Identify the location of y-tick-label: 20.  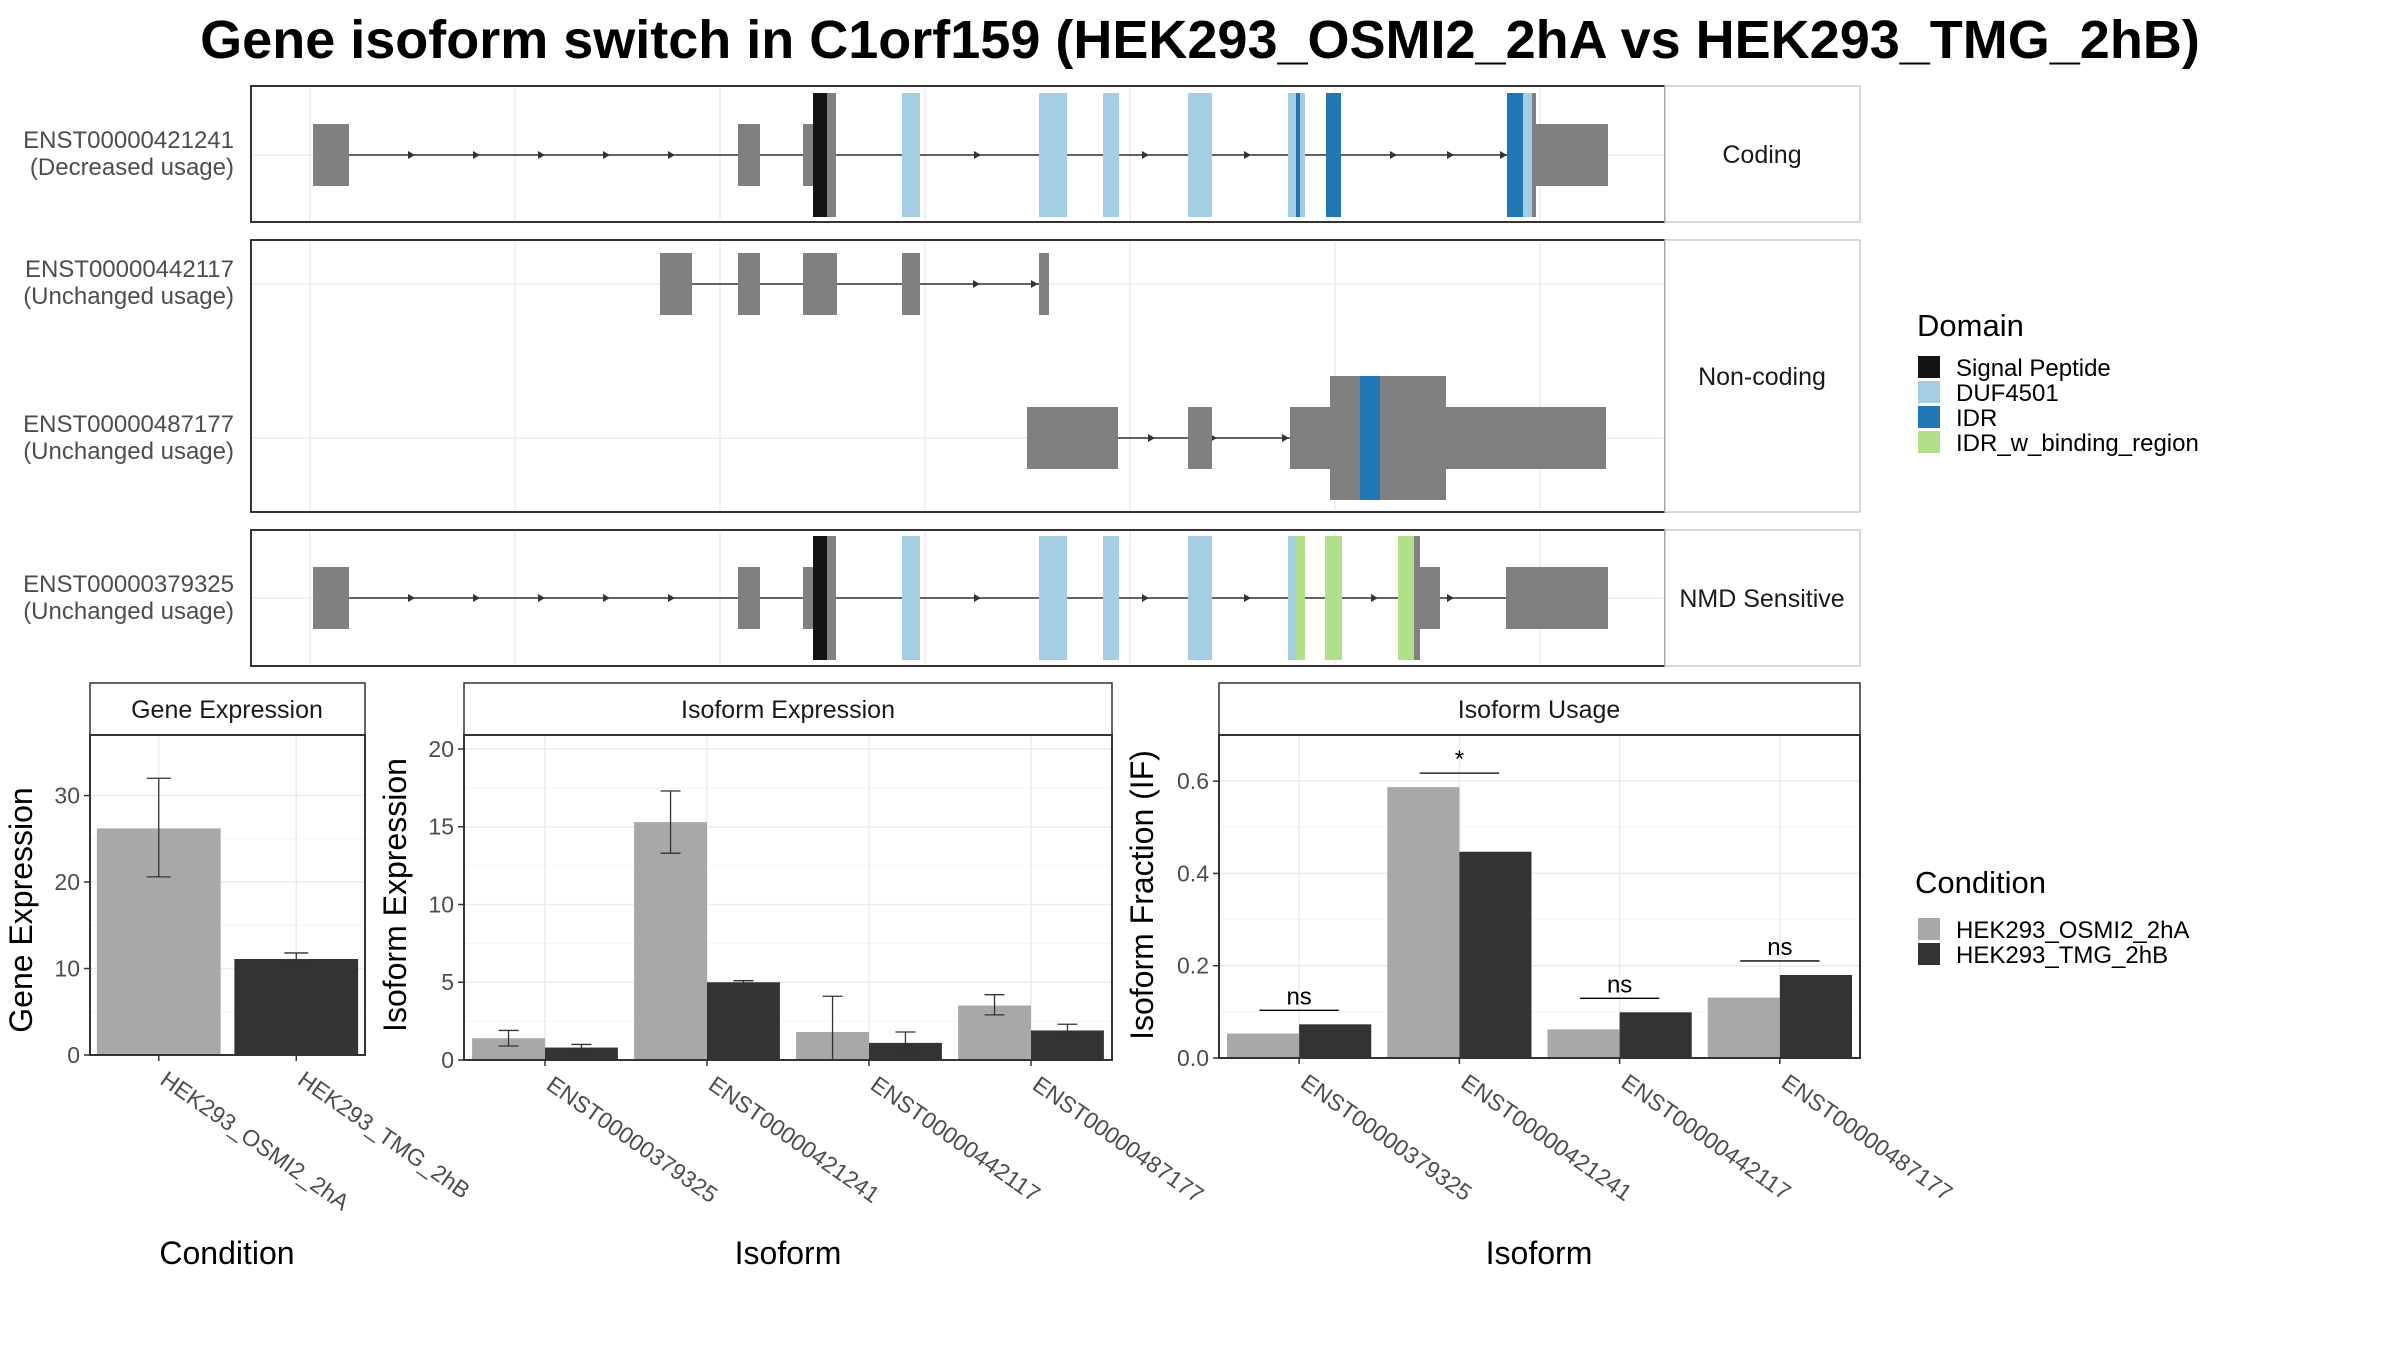
(441, 749).